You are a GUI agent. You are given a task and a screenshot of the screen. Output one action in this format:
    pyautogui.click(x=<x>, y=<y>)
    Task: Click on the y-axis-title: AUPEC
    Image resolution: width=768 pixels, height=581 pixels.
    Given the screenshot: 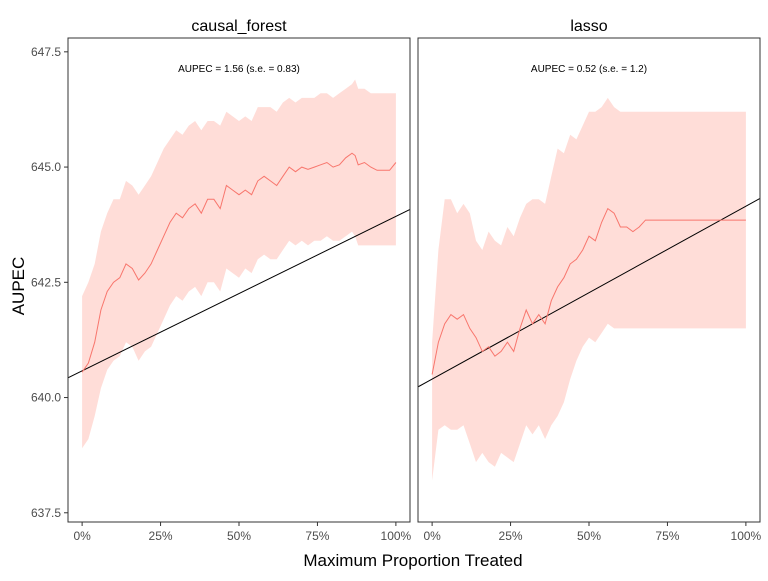 What is the action you would take?
    pyautogui.click(x=18, y=286)
    